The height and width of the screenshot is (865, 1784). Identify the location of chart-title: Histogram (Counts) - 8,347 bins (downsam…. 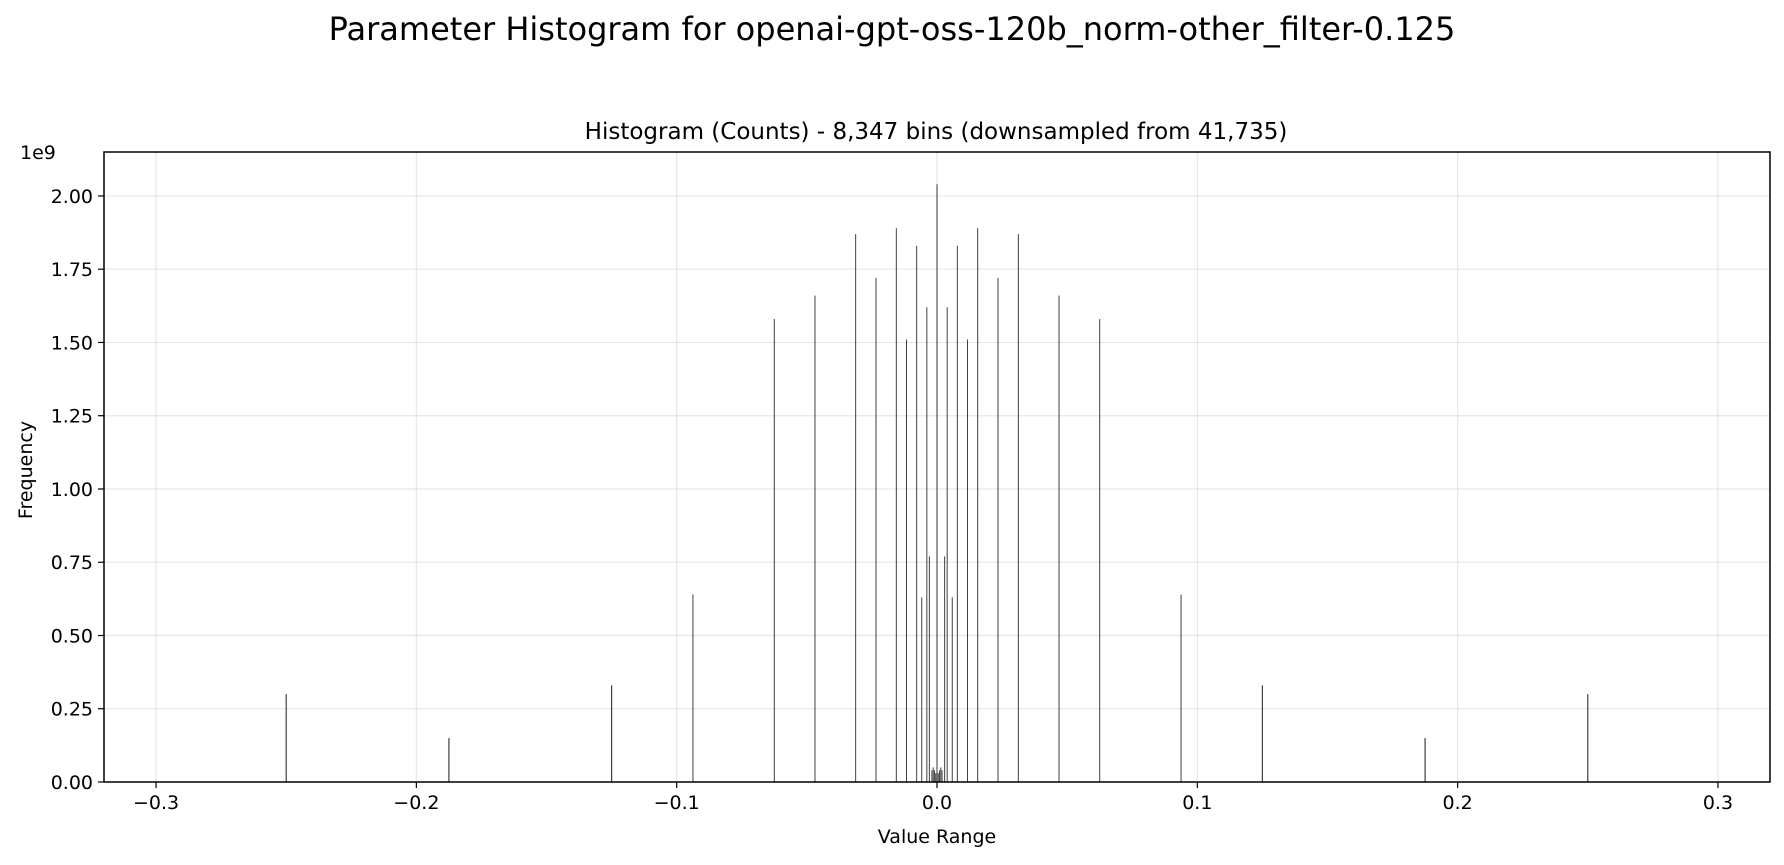
(936, 132).